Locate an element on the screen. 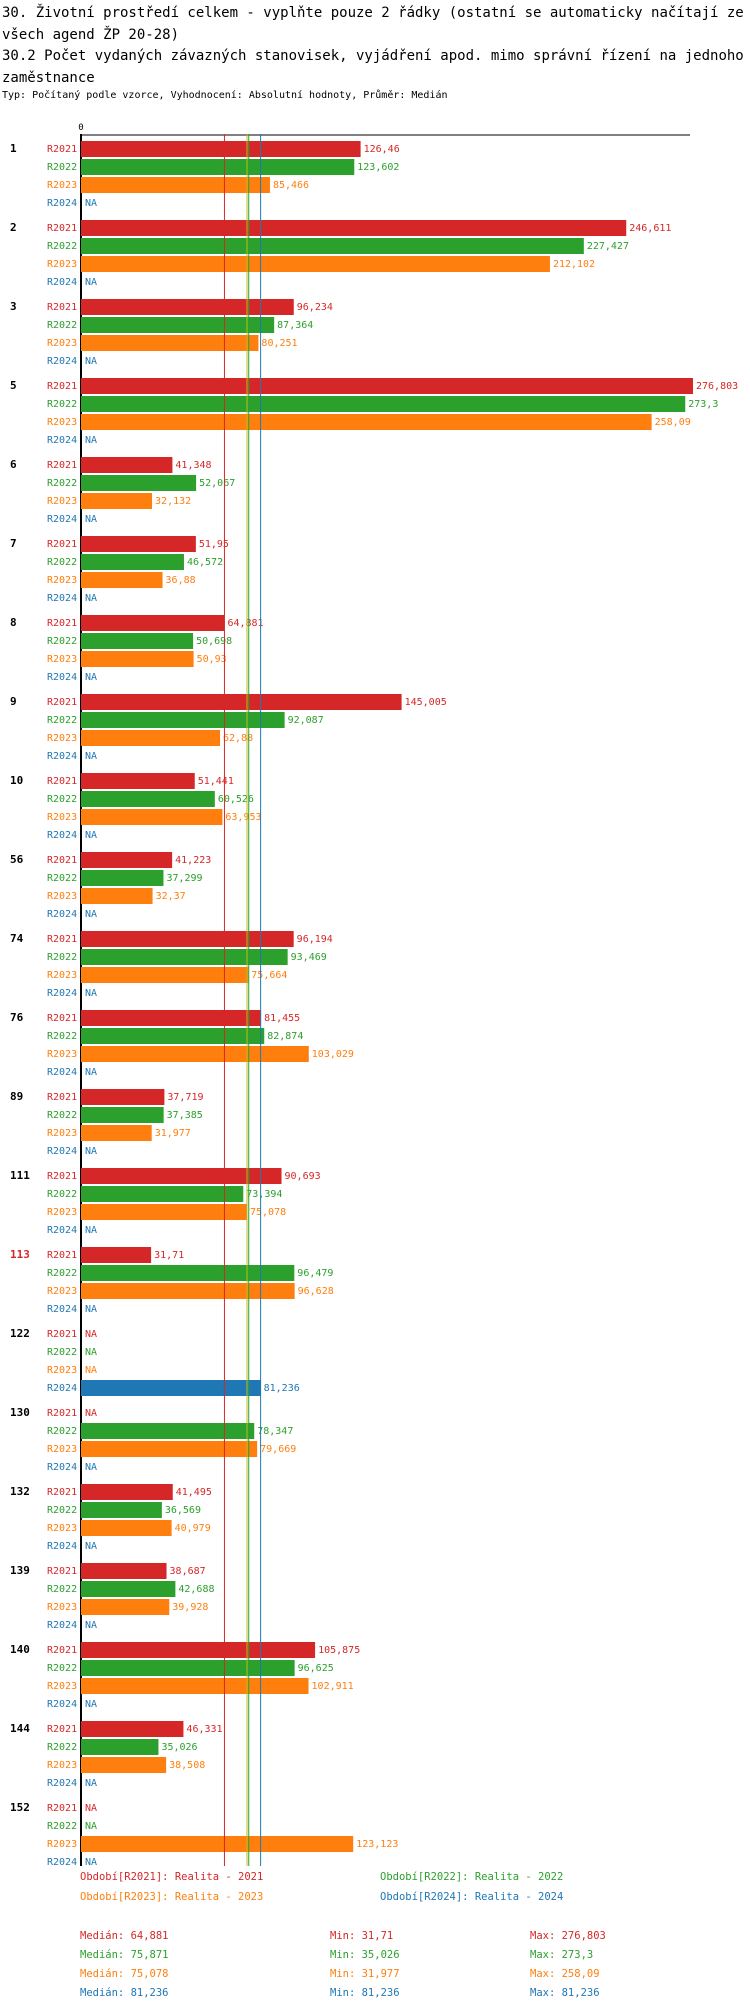 This screenshot has height=2002, width=750. x-axis-zero-tick: 0 is located at coordinates (80, 128).